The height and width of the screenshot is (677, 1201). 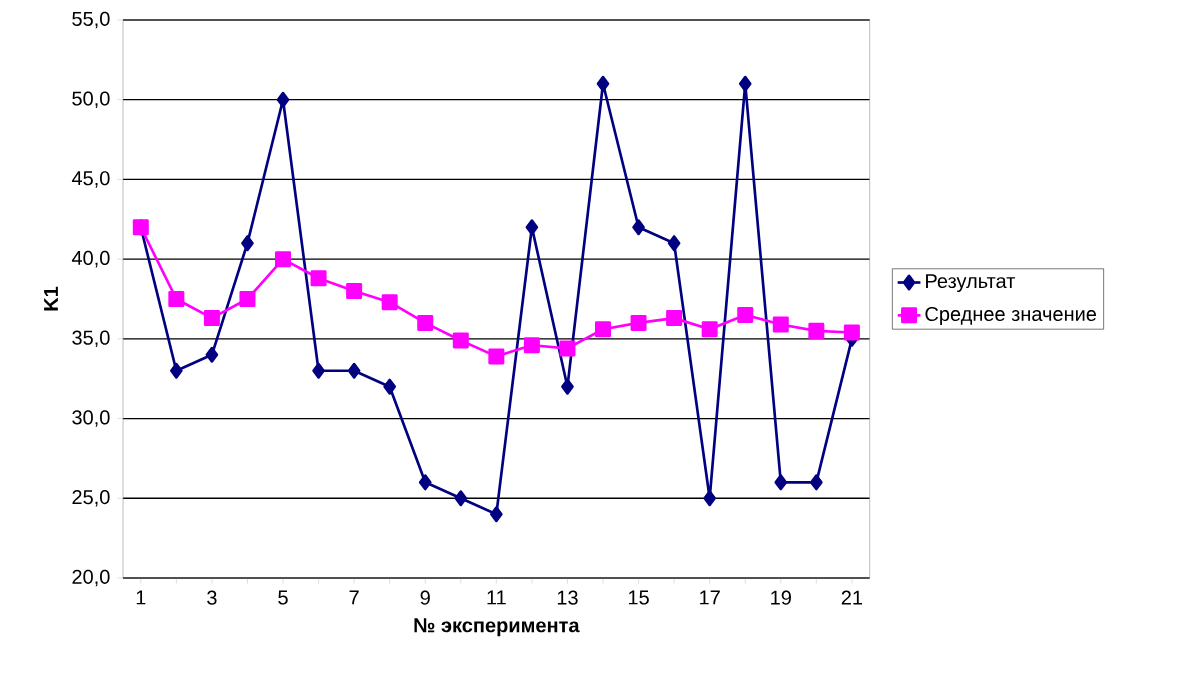 What do you see at coordinates (354, 597) in the screenshot?
I see `x-tick-label: 7` at bounding box center [354, 597].